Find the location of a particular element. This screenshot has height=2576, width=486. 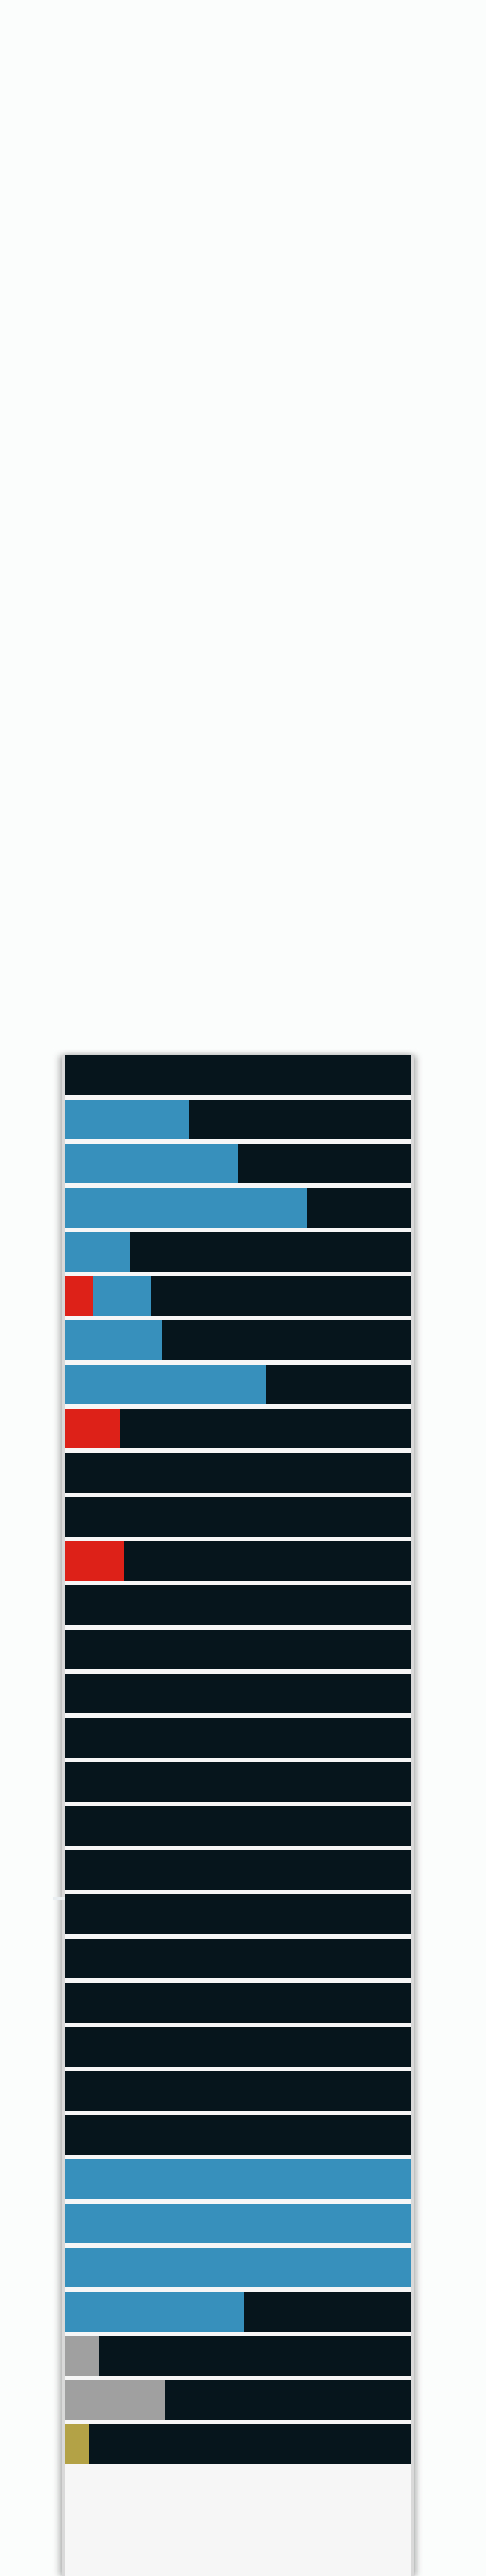

gold-bar-segment is located at coordinates (77, 2444).